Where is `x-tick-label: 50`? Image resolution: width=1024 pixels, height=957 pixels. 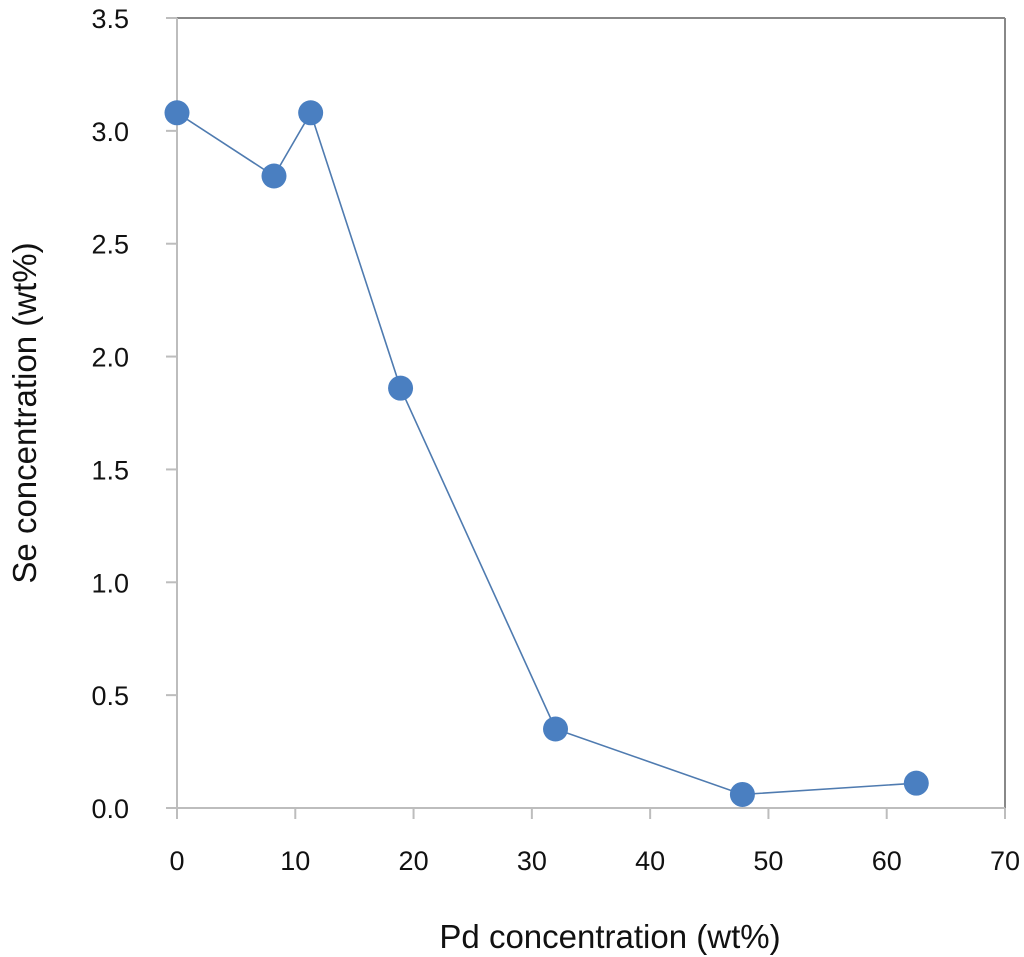 x-tick-label: 50 is located at coordinates (768, 861).